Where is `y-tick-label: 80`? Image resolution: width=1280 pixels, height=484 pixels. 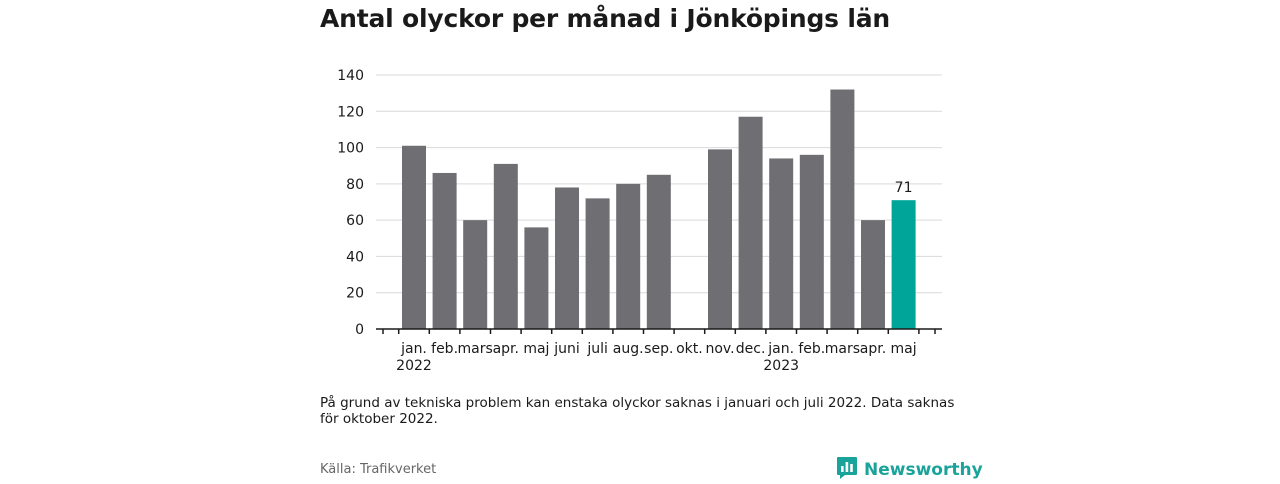 y-tick-label: 80 is located at coordinates (355, 185).